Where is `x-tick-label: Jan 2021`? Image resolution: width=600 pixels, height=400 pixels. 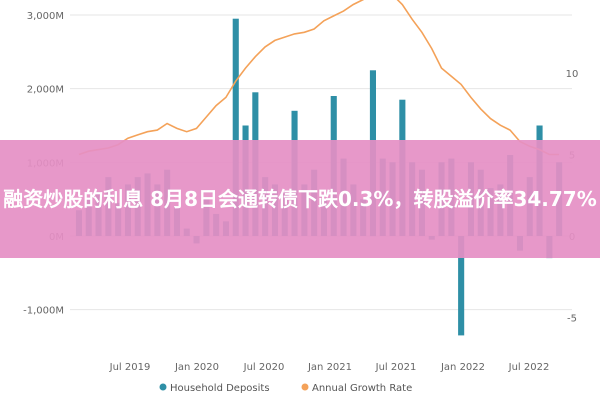
x-tick-label: Jan 2021 is located at coordinates (329, 367).